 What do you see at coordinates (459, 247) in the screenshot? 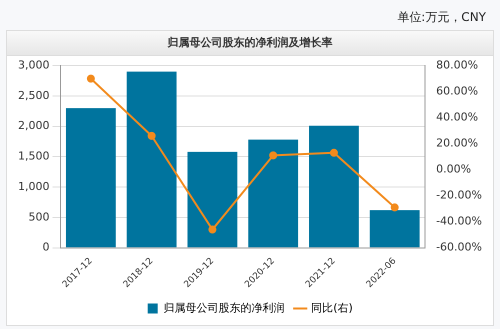
I see `y2-tick-label: -60.00%` at bounding box center [459, 247].